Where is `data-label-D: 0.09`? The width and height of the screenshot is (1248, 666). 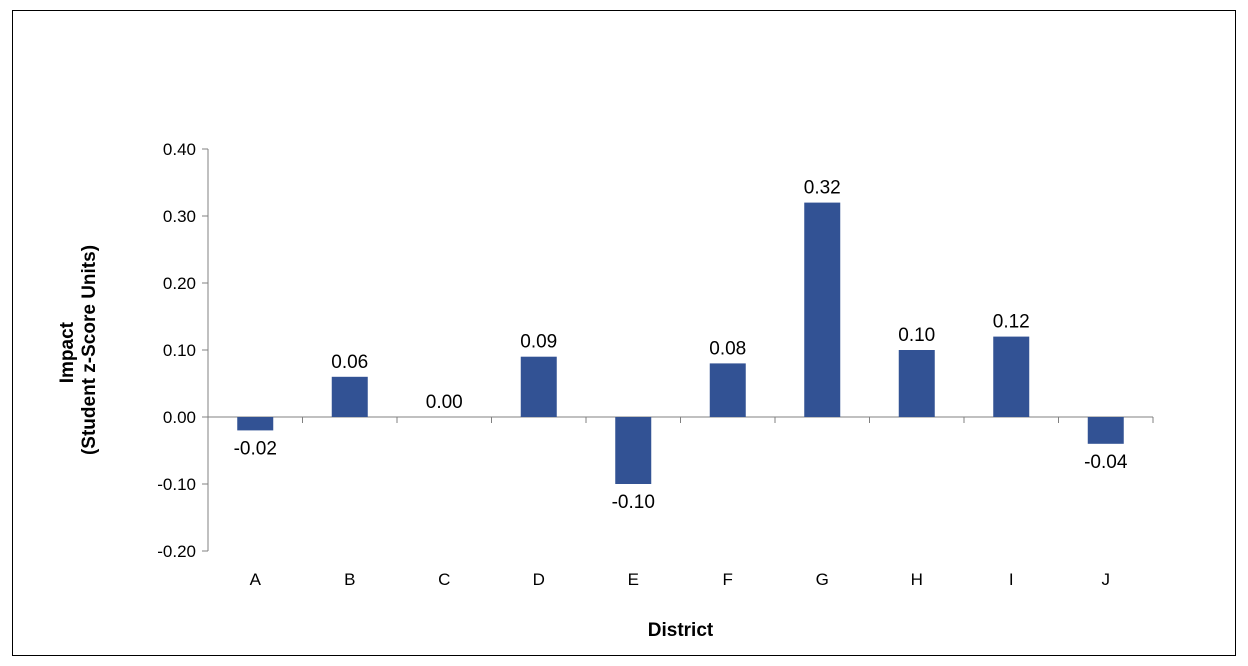
data-label-D: 0.09 is located at coordinates (538, 342).